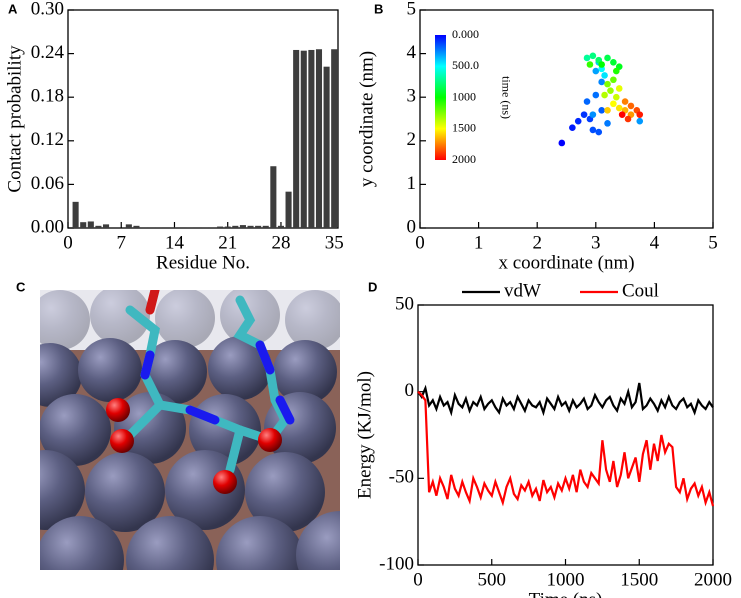 The image size is (741, 598). Describe the element at coordinates (364, 435) in the screenshot. I see `y-axis-label: Energy (KJ/mol)` at that location.